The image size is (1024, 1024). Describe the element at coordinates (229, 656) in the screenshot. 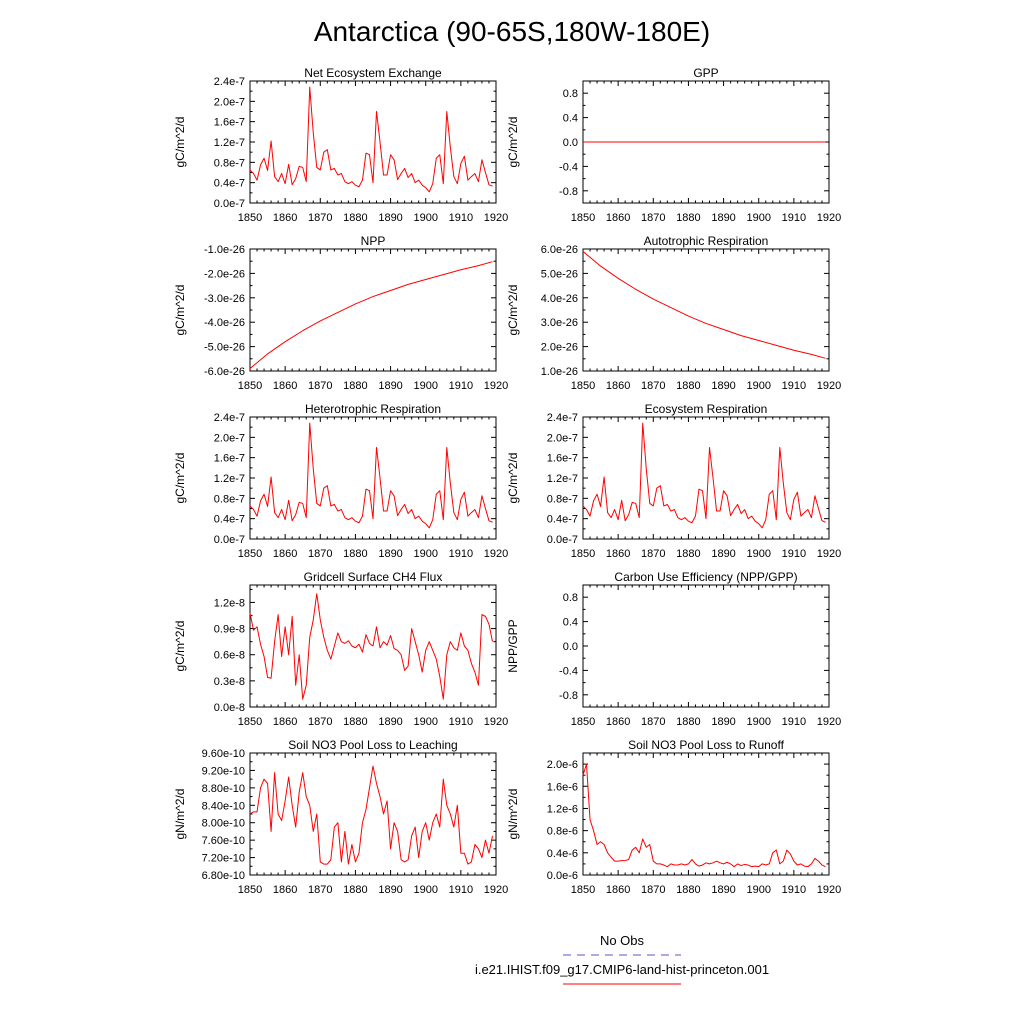

I see `y-tick-label: 0.6e-8` at that location.